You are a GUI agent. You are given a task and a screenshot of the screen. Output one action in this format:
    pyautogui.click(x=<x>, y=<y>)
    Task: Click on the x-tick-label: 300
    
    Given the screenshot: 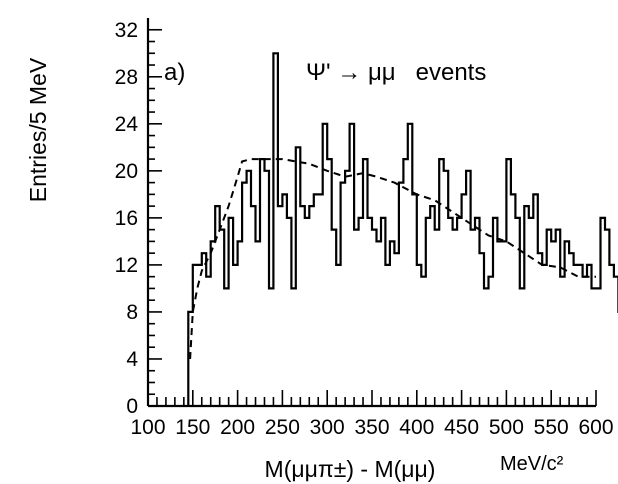 What is the action you would take?
    pyautogui.click(x=327, y=427)
    